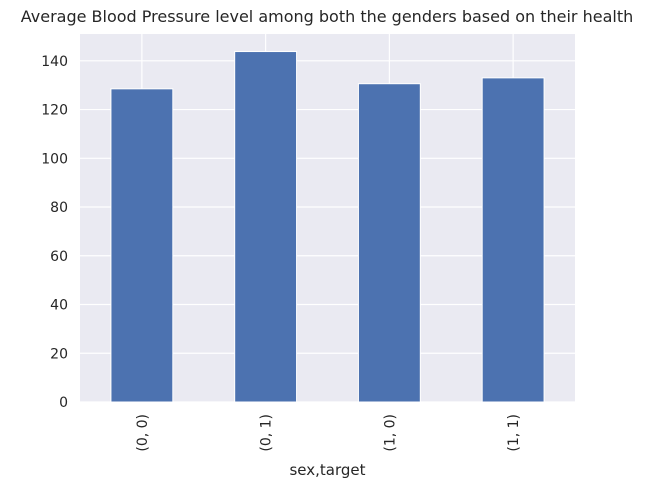 This screenshot has height=489, width=655. I want to click on x-tick-labels: (0, 0) (0, 1) (1, 0) (1, 1), so click(328, 433).